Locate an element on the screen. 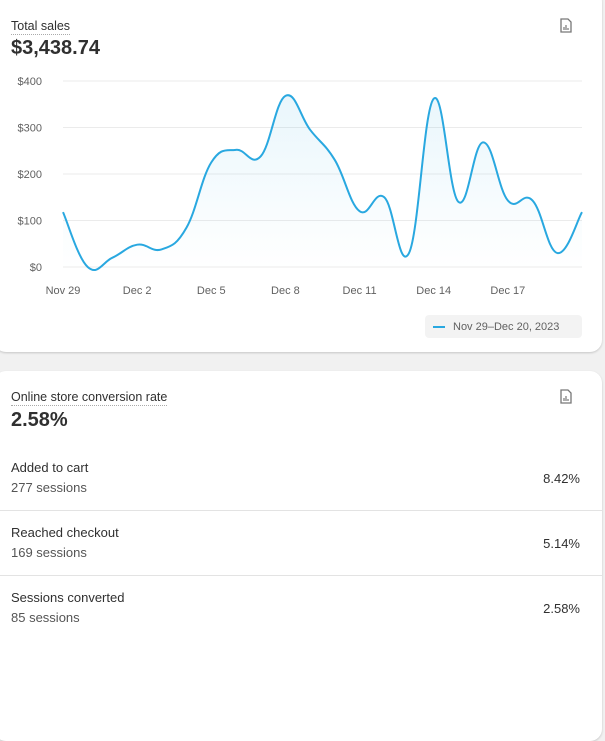 The height and width of the screenshot is (741, 605). row-label: Added to cart is located at coordinates (50, 467).